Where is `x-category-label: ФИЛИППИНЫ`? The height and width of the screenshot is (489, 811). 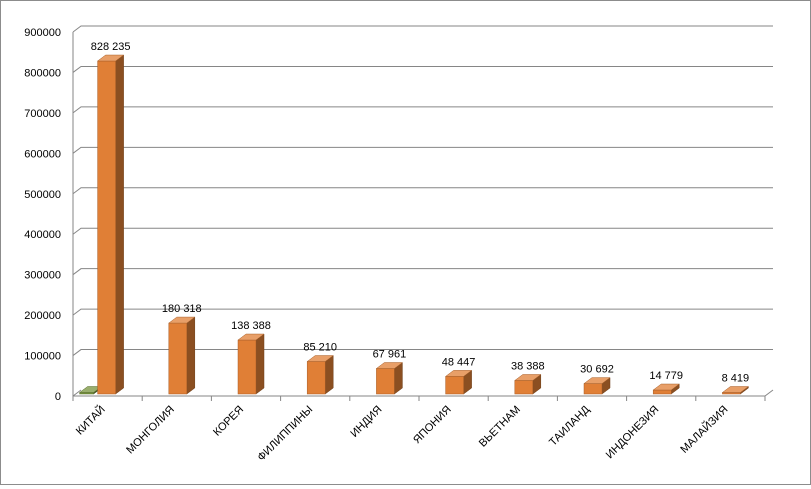 x-category-label: ФИЛИППИНЫ is located at coordinates (285, 434).